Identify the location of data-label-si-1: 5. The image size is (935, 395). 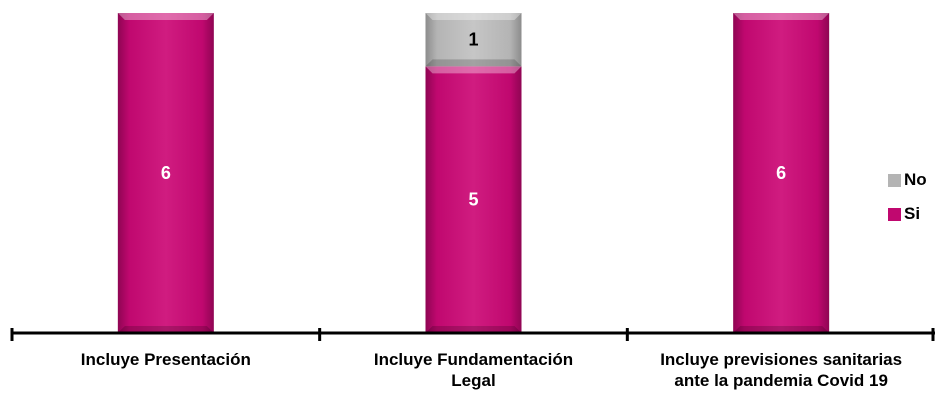
(473, 200).